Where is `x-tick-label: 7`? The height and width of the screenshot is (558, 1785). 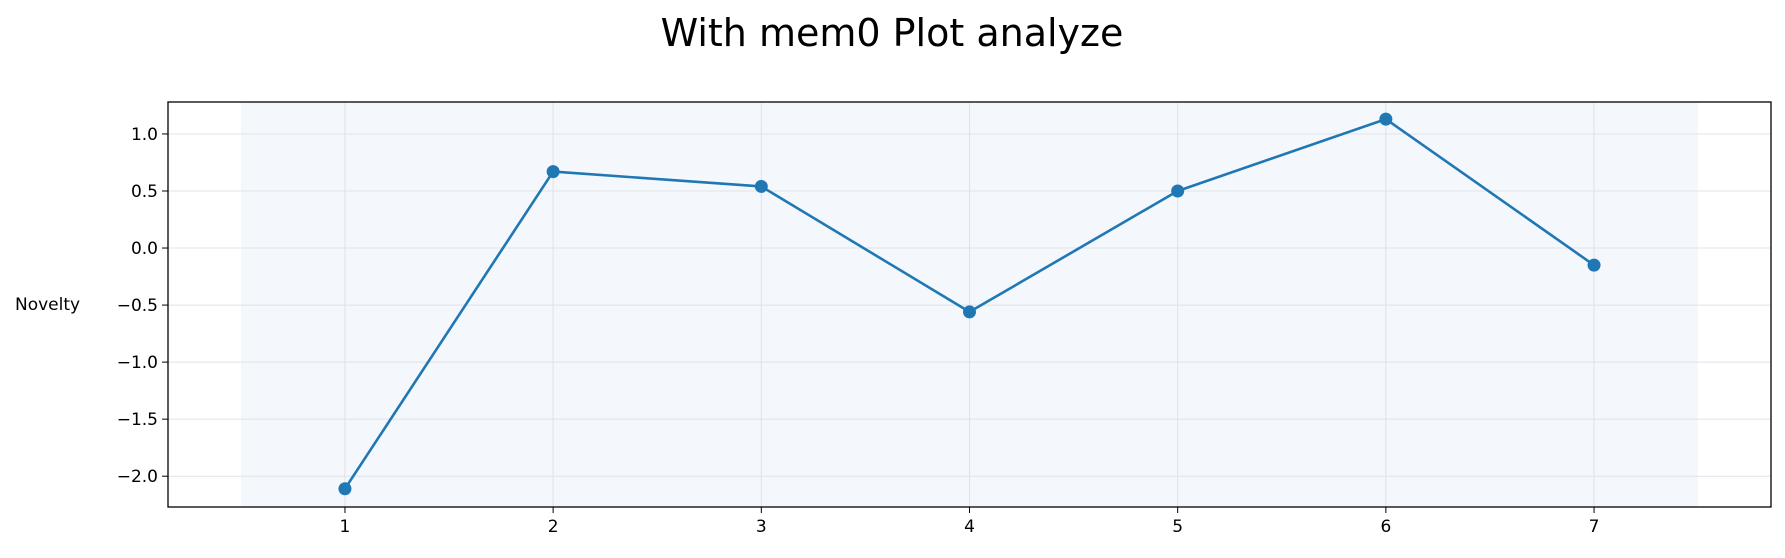
x-tick-label: 7 is located at coordinates (1594, 527).